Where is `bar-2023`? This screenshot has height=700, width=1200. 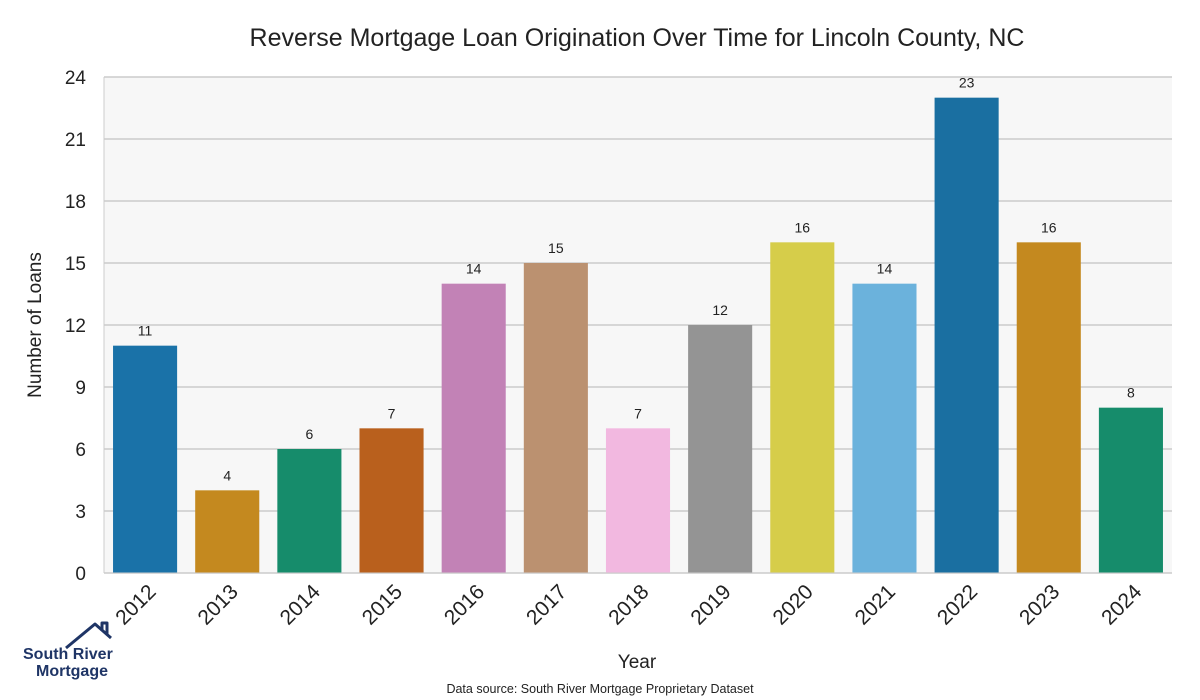 bar-2023 is located at coordinates (1048, 408).